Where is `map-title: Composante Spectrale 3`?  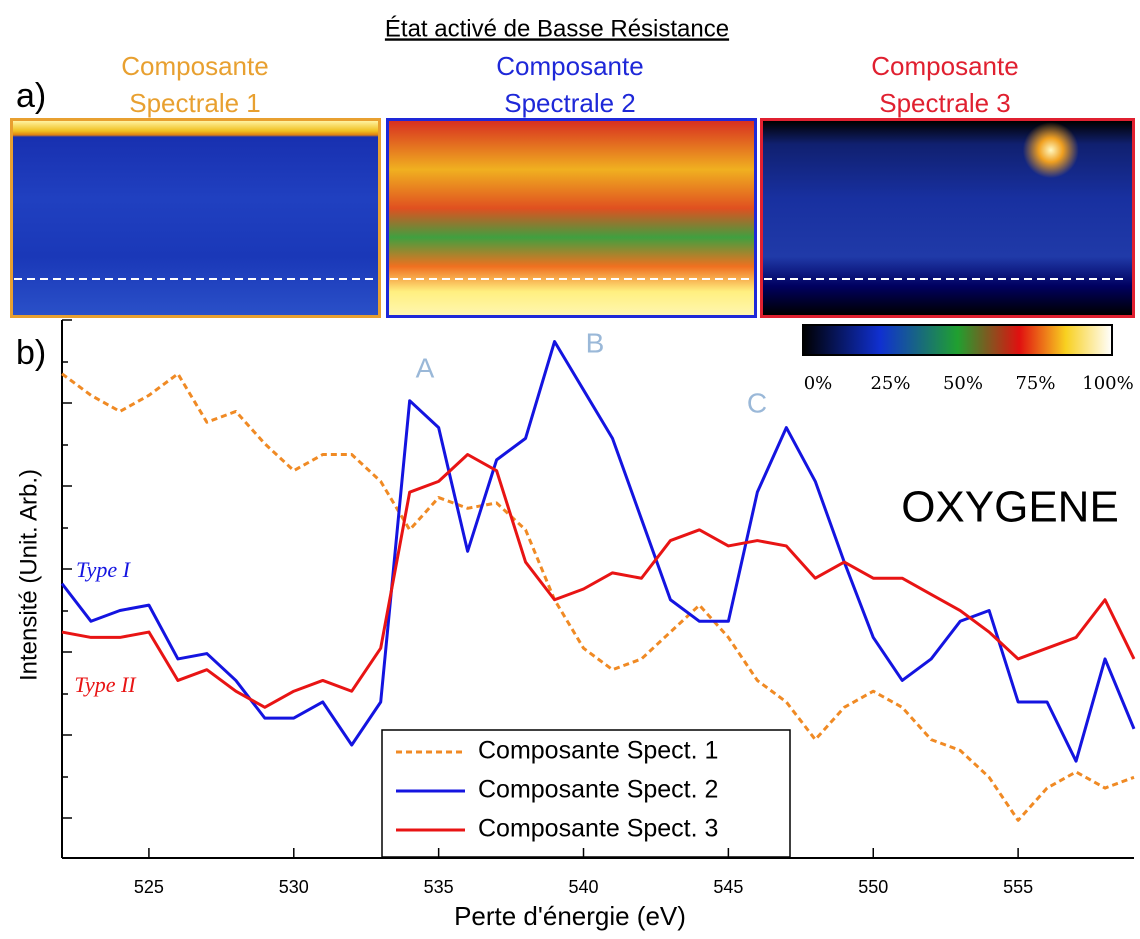 map-title: Composante Spectrale 3 is located at coordinates (945, 84).